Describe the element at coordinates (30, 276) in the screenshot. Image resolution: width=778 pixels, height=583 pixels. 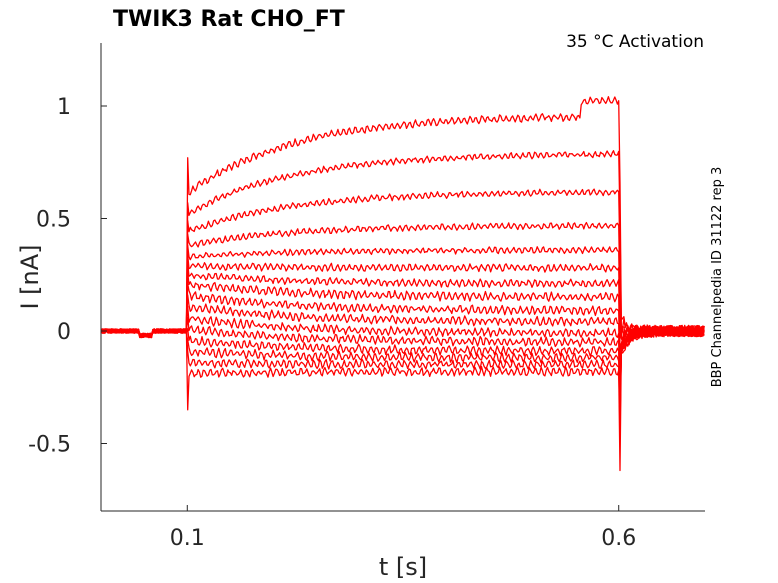
I see `y-axis-label: I [nA]` at that location.